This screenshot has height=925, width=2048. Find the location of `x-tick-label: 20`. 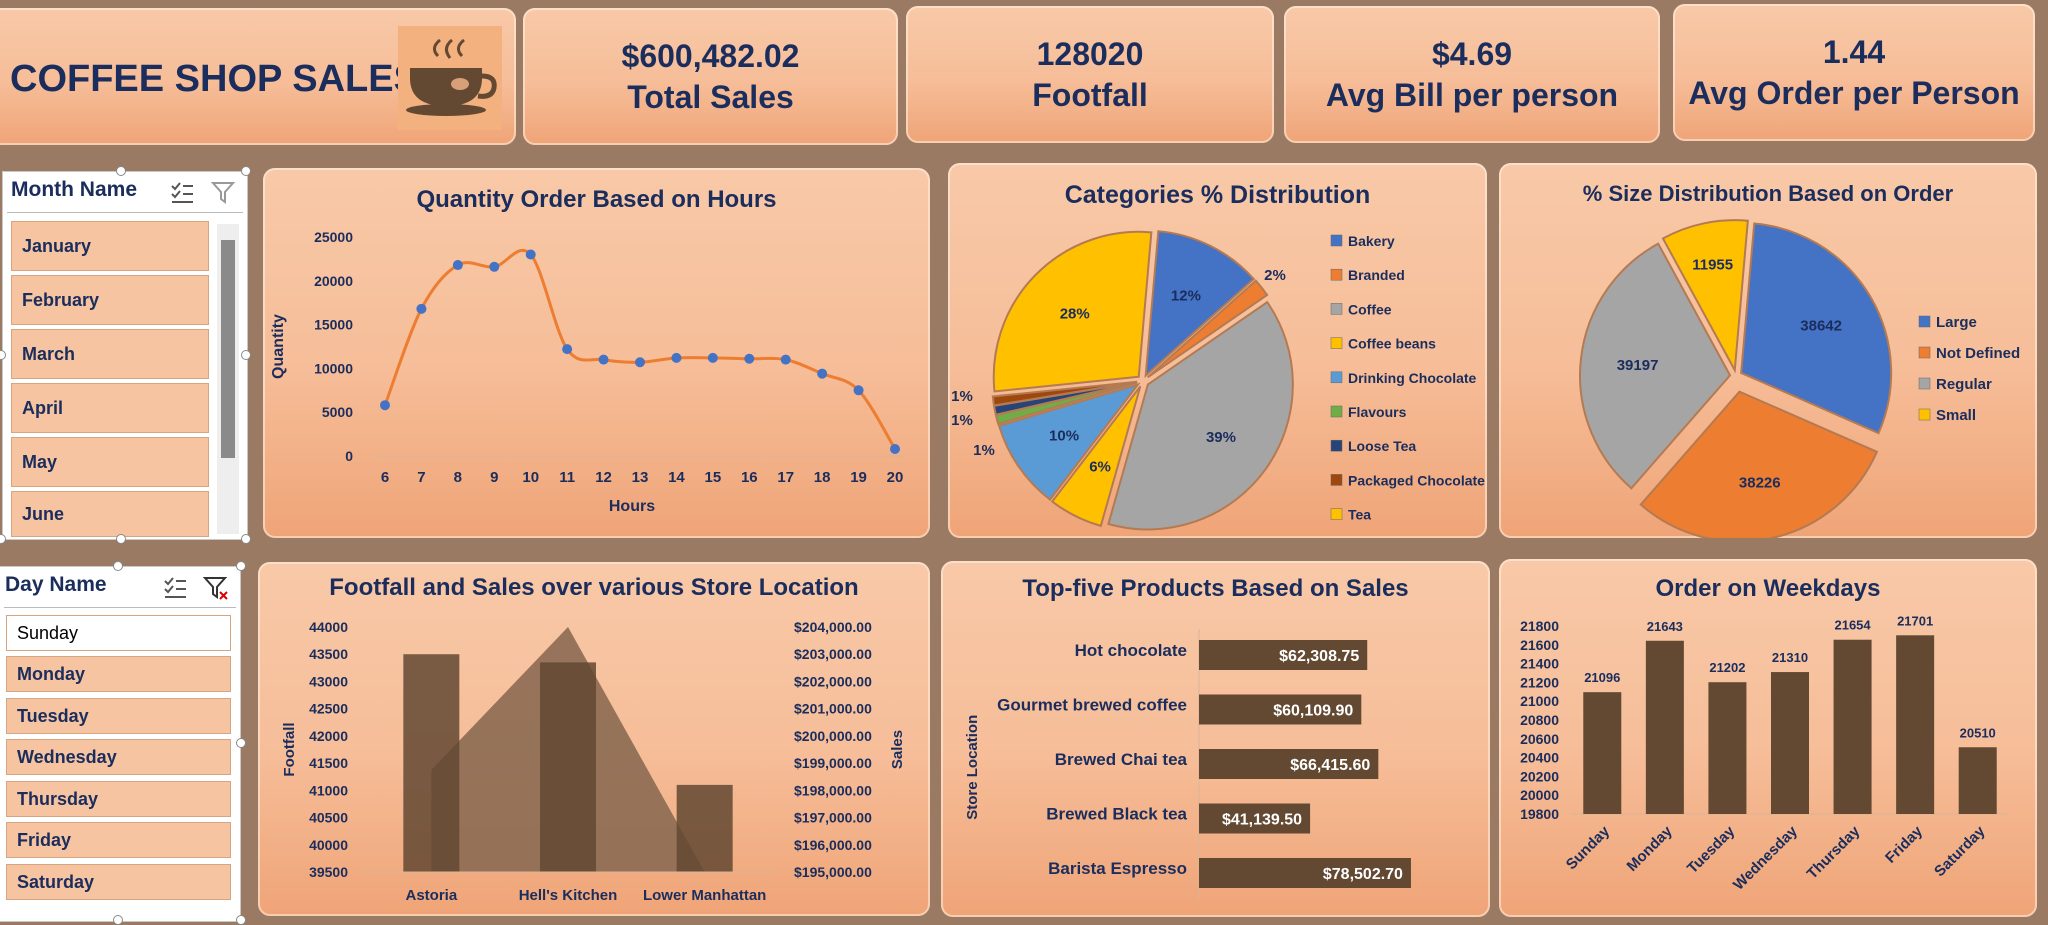

x-tick-label: 20 is located at coordinates (895, 477).